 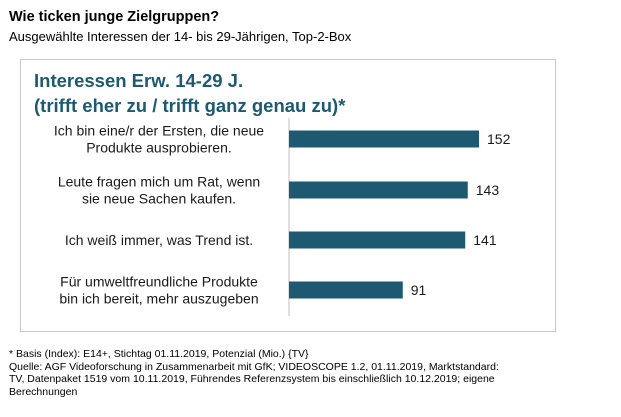 What do you see at coordinates (499, 139) in the screenshot?
I see `value-label-1: 152` at bounding box center [499, 139].